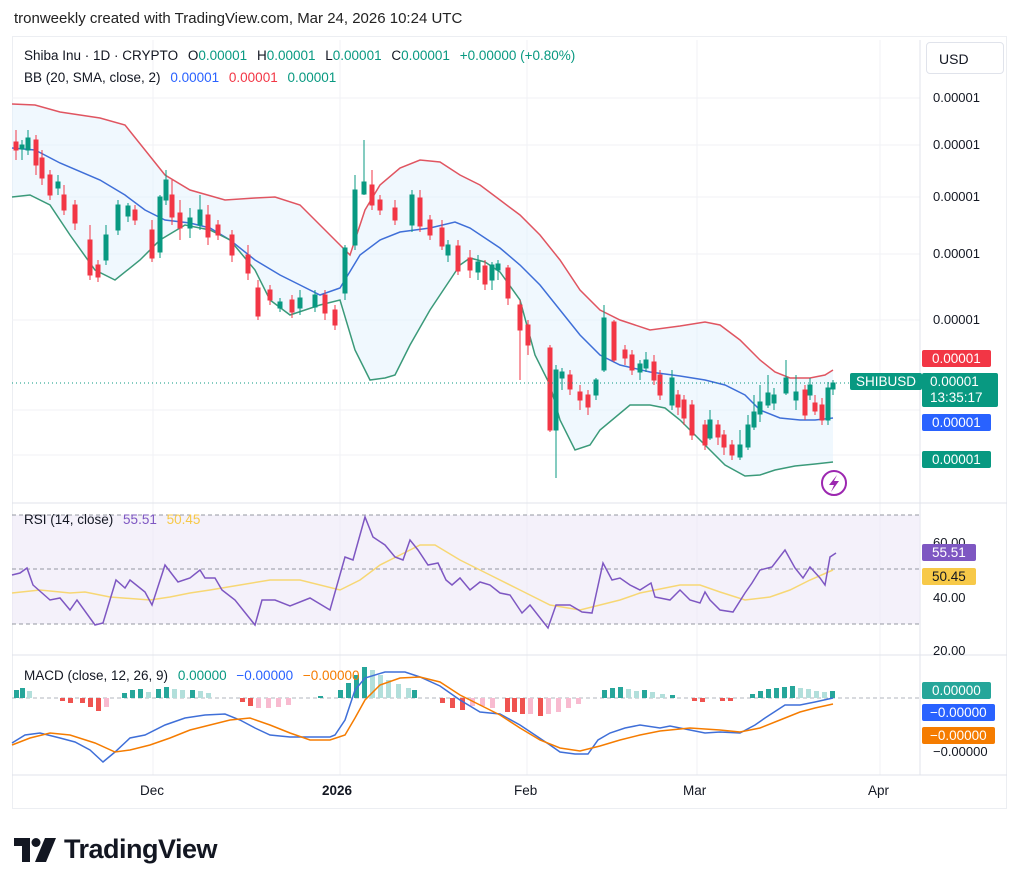 The width and height of the screenshot is (1024, 889). Describe the element at coordinates (195, 77) in the screenshot. I see `bb-basis-value: 0.00001` at that location.